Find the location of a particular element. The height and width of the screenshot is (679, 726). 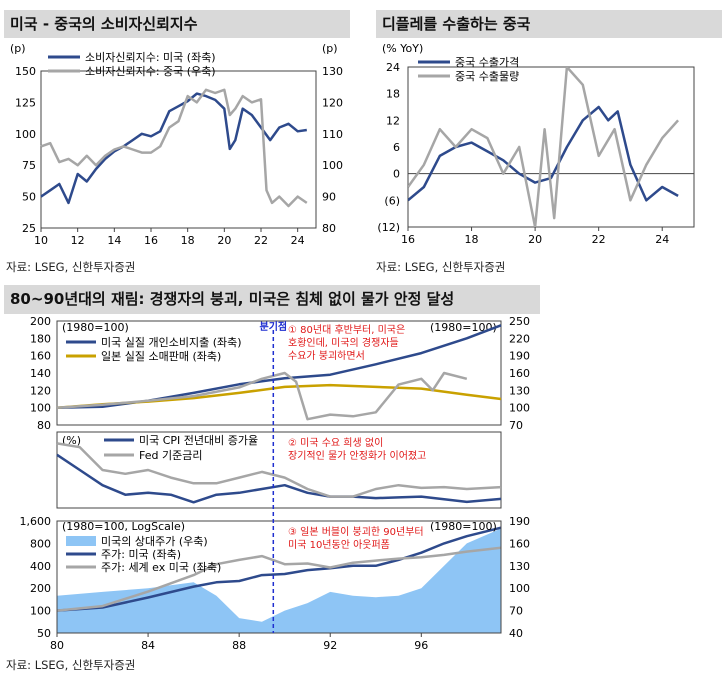

y-tick-label: 12 is located at coordinates (393, 120).